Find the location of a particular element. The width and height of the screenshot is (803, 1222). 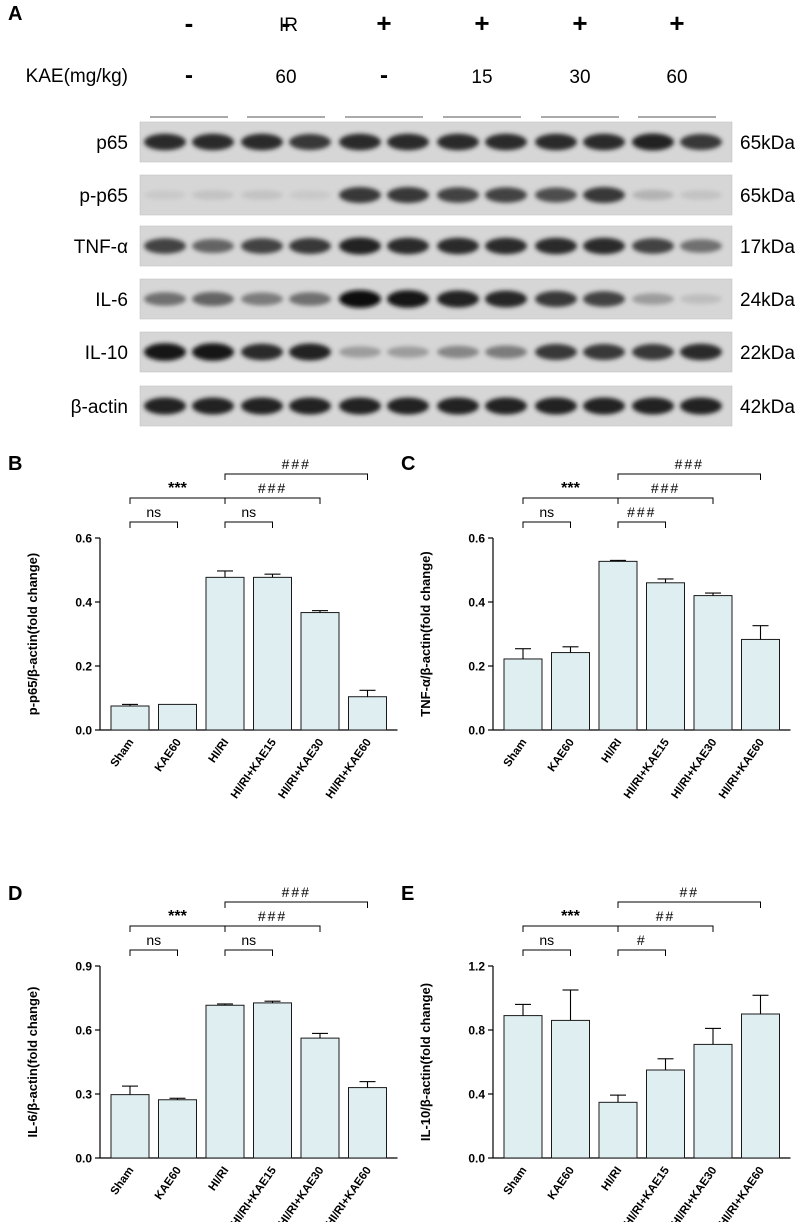

panel-letter-c: C is located at coordinates (408, 464).